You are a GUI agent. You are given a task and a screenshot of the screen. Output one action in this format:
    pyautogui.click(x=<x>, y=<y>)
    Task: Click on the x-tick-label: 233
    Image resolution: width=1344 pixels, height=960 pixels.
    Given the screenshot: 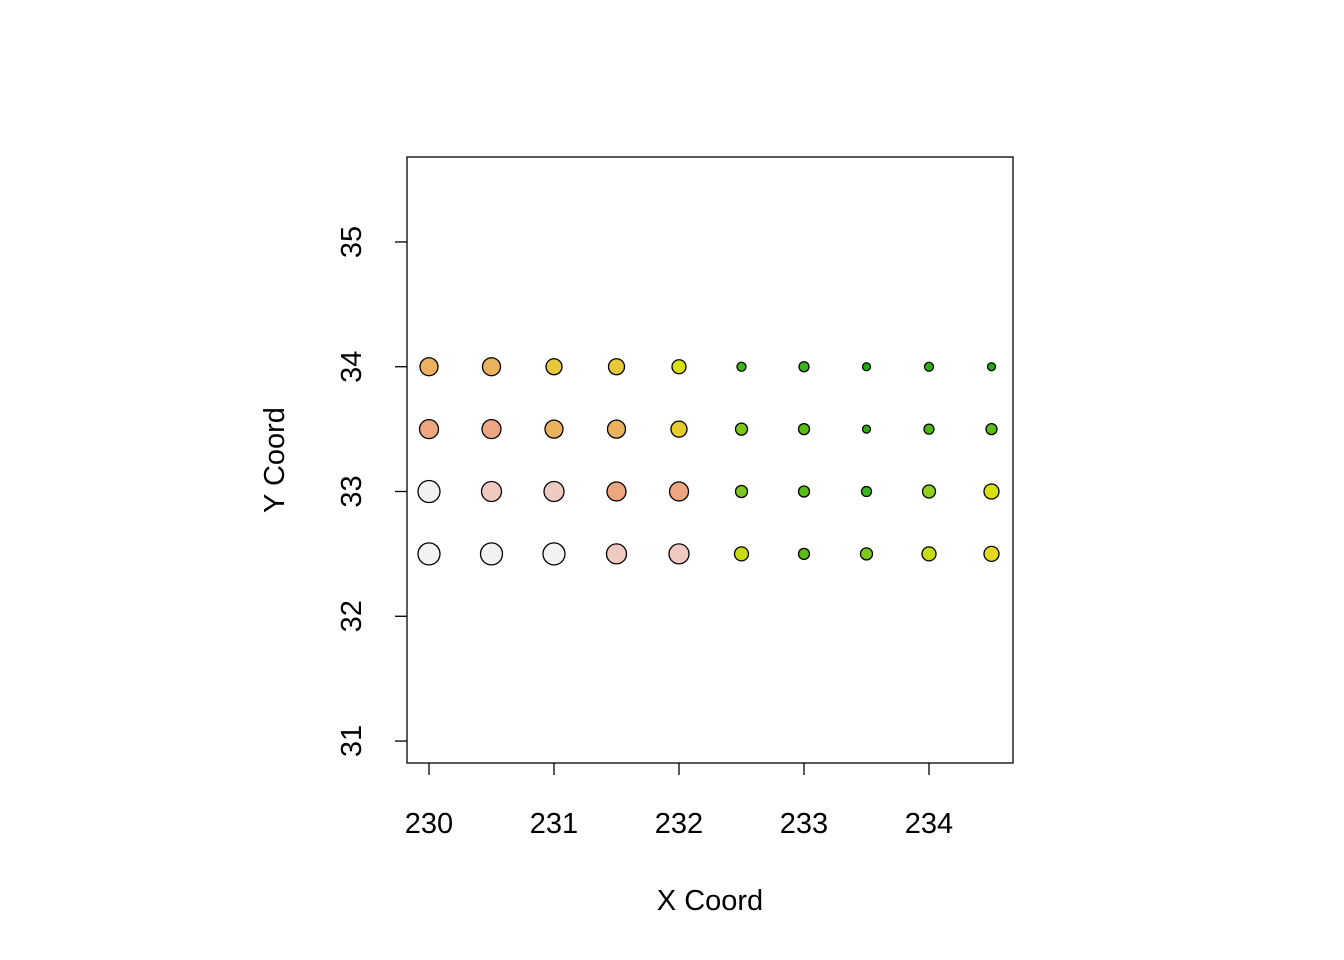 What is the action you would take?
    pyautogui.click(x=804, y=824)
    